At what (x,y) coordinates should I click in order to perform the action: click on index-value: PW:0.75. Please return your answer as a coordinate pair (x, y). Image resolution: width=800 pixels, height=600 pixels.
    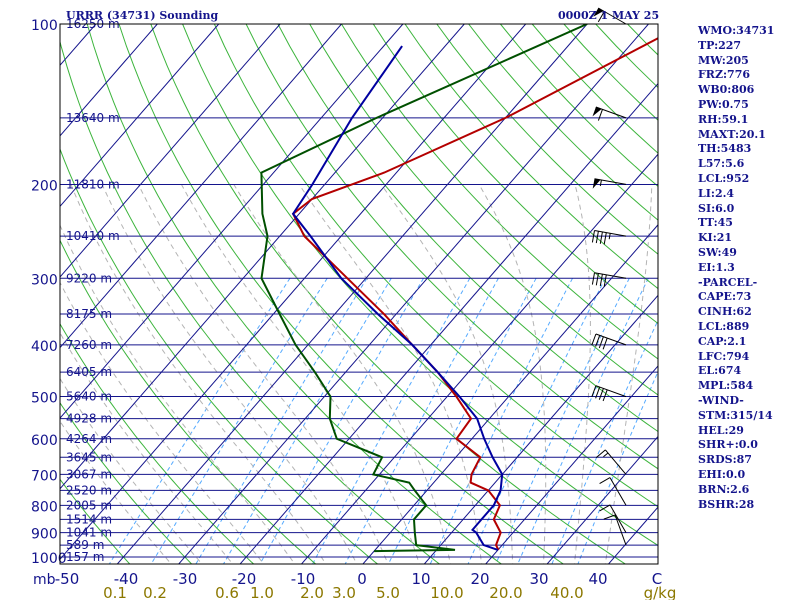
    Looking at the image, I should click on (723, 104).